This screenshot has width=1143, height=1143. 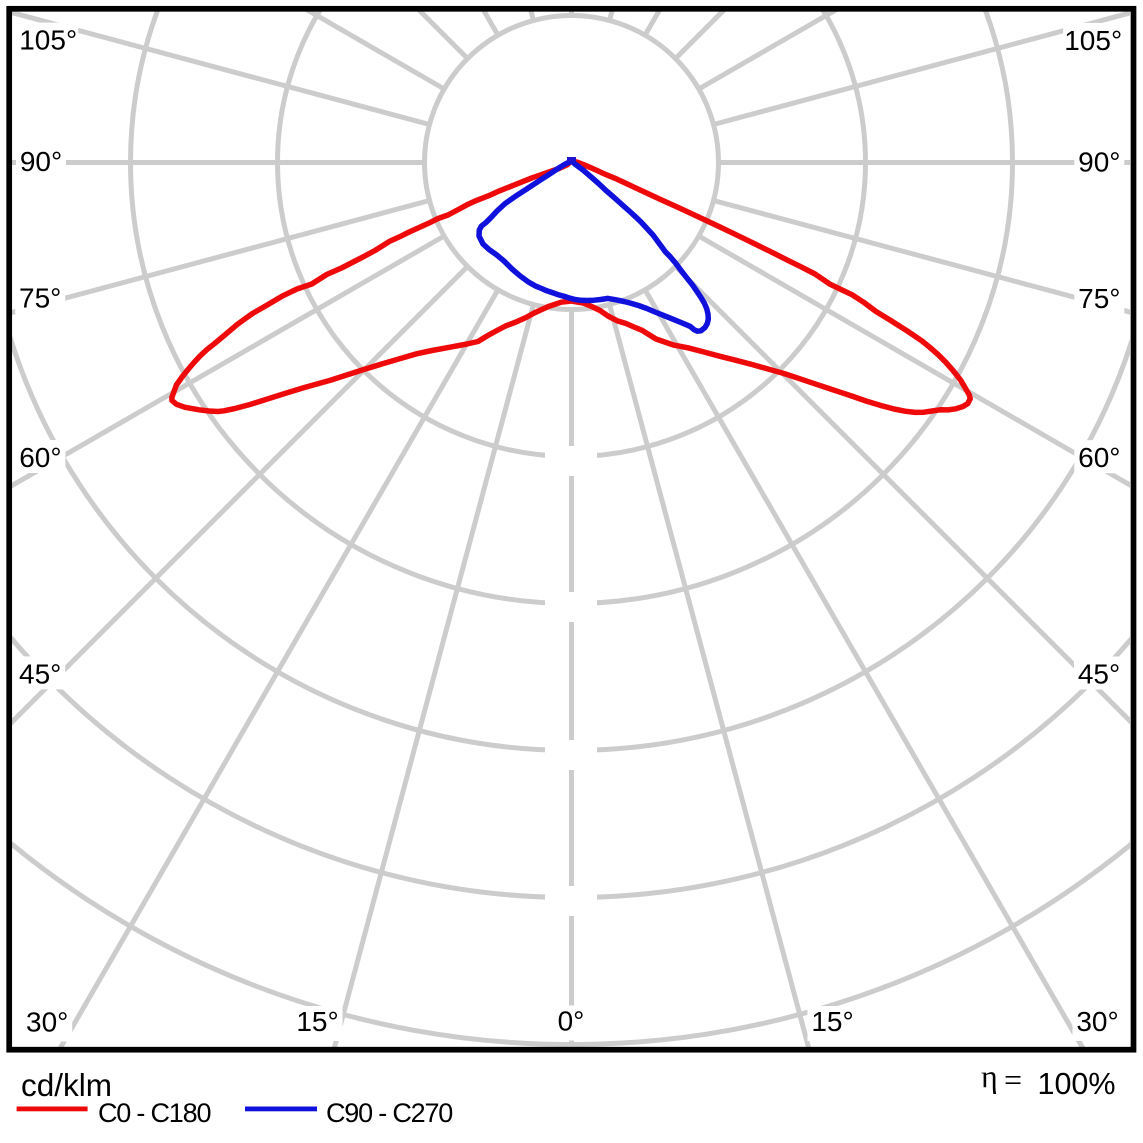 What do you see at coordinates (571, 1021) in the screenshot?
I see `svg-text: 0°` at bounding box center [571, 1021].